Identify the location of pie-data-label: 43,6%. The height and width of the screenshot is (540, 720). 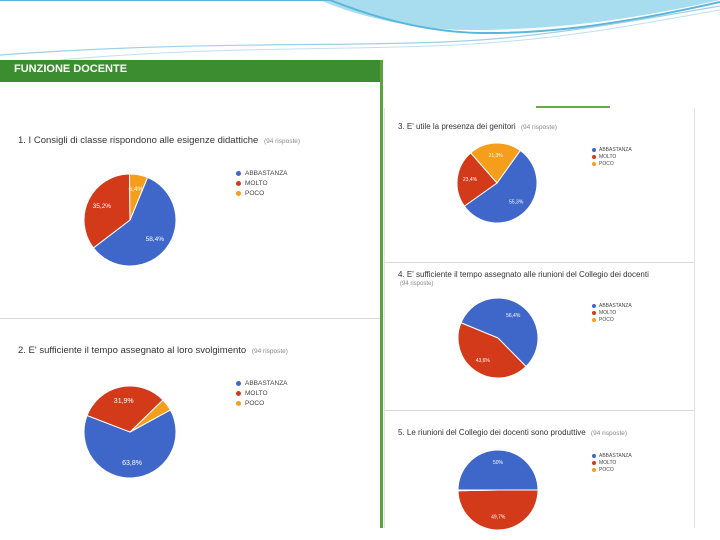
(483, 361).